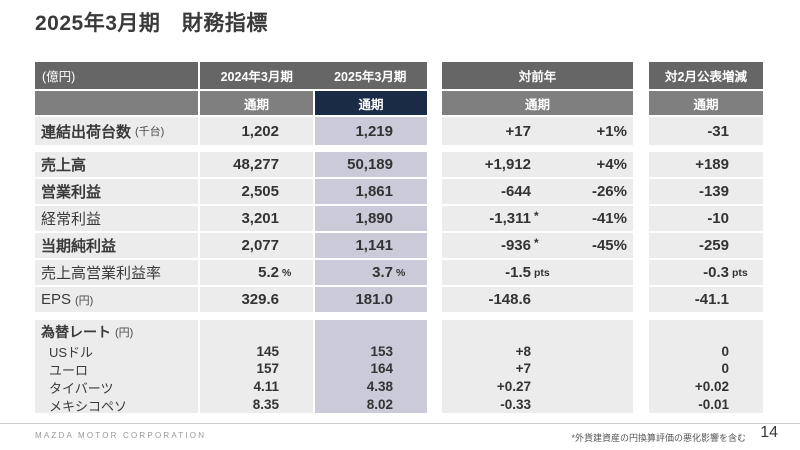  I want to click on vsfeb-row: -0.3 pts, so click(706, 272).